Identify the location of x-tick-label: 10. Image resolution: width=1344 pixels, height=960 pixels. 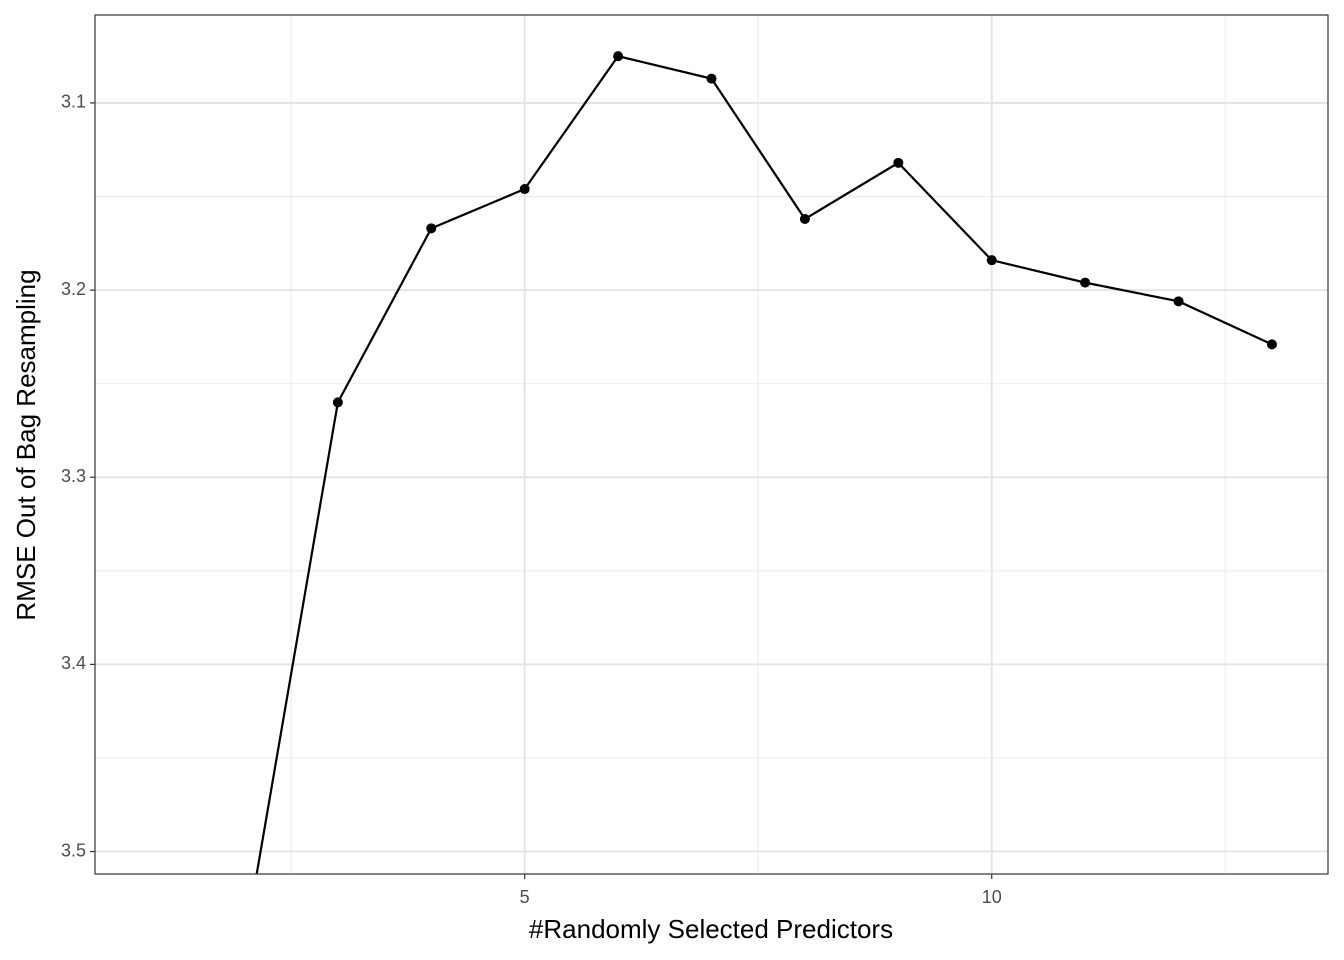
(992, 897).